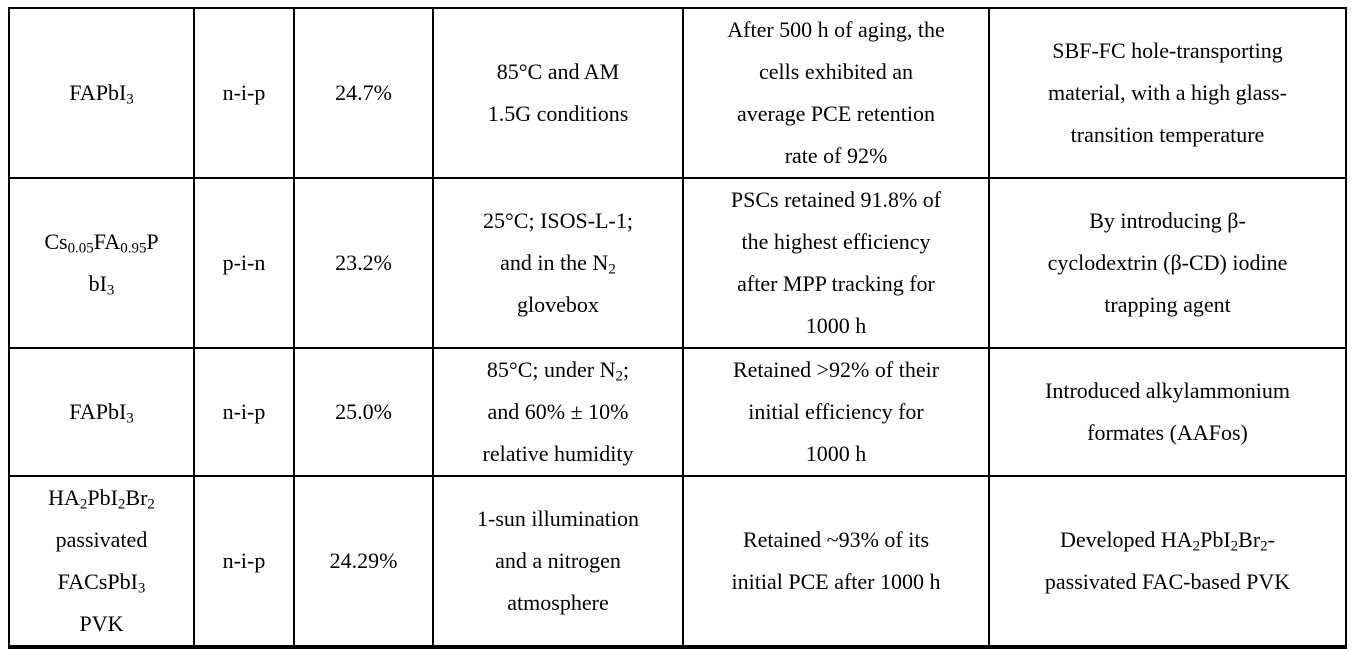 This screenshot has width=1353, height=649. I want to click on material-cell: HA2PbI2Br2 passivated FACsPbI3 PVK, so click(101, 562).